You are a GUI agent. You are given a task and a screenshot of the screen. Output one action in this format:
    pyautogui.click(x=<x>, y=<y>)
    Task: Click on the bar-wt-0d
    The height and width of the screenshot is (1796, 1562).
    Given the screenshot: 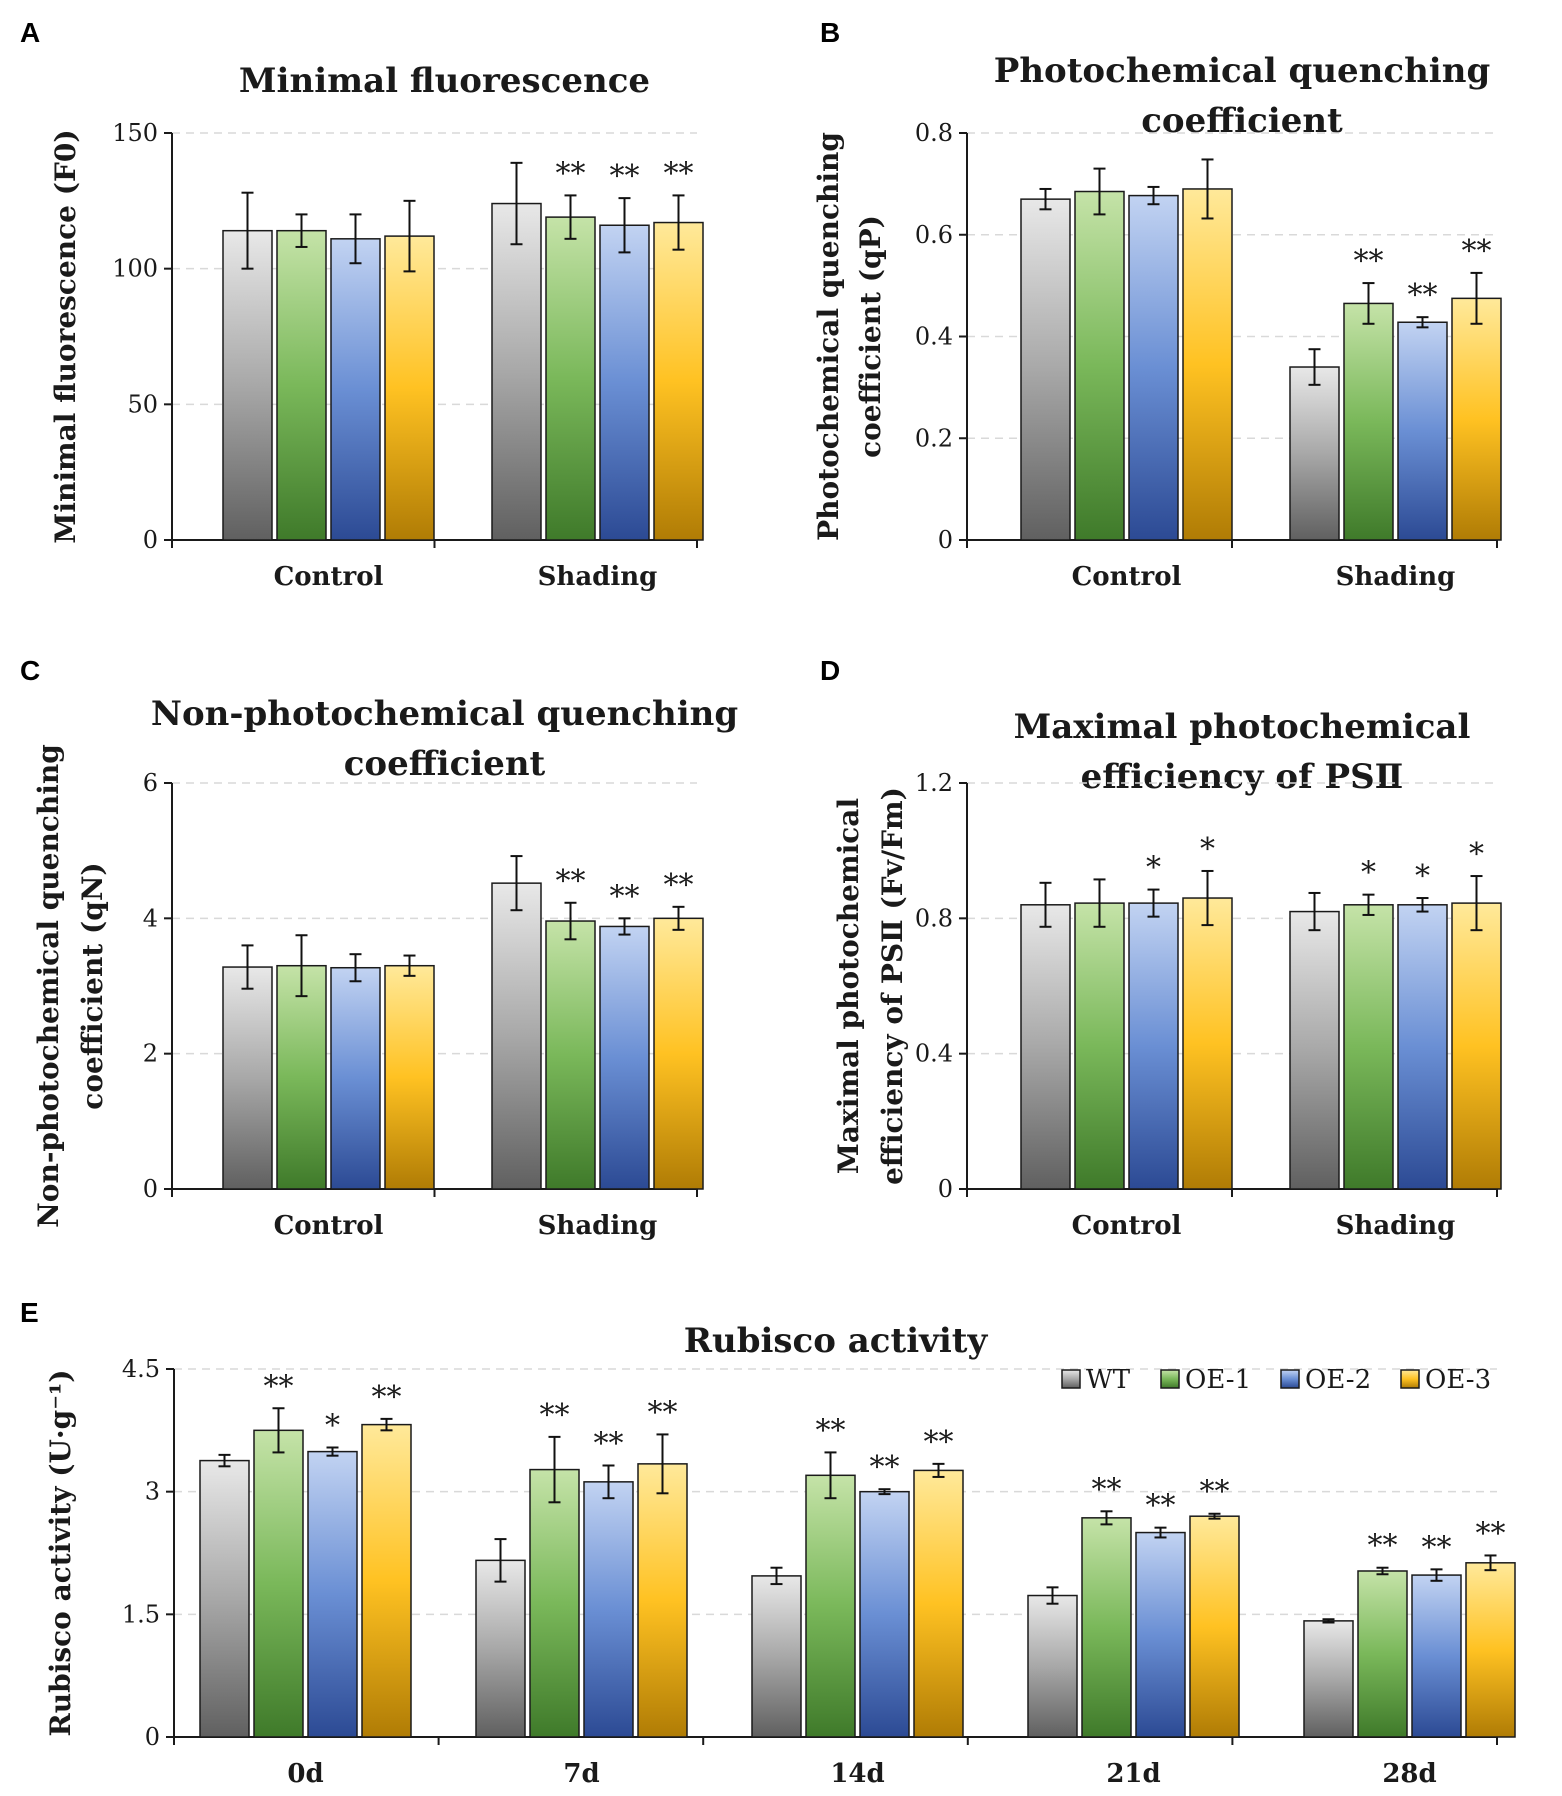 What is the action you would take?
    pyautogui.click(x=224, y=1598)
    